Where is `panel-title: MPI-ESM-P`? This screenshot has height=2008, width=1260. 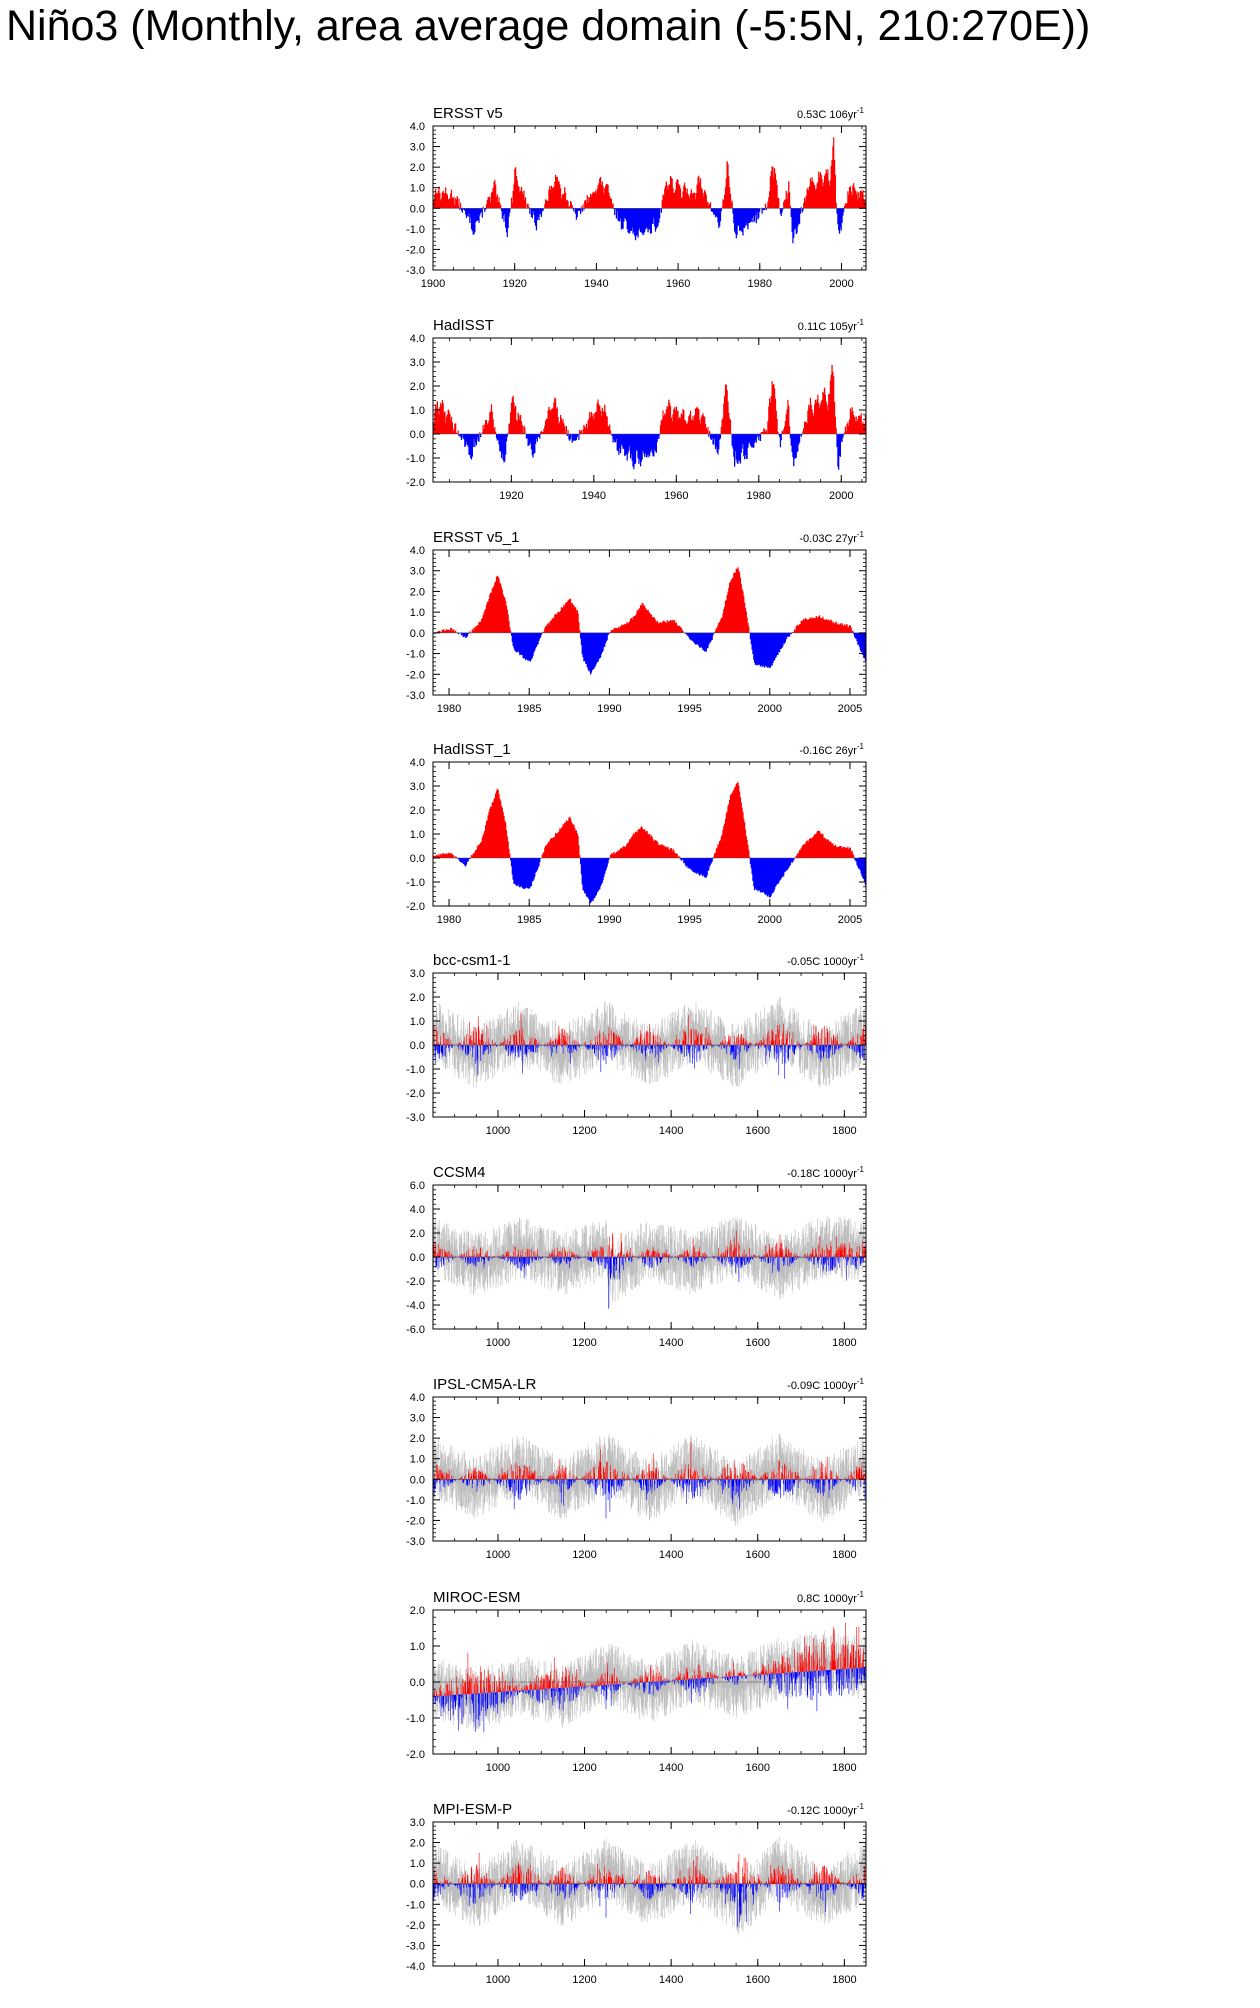 panel-title: MPI-ESM-P is located at coordinates (472, 1809).